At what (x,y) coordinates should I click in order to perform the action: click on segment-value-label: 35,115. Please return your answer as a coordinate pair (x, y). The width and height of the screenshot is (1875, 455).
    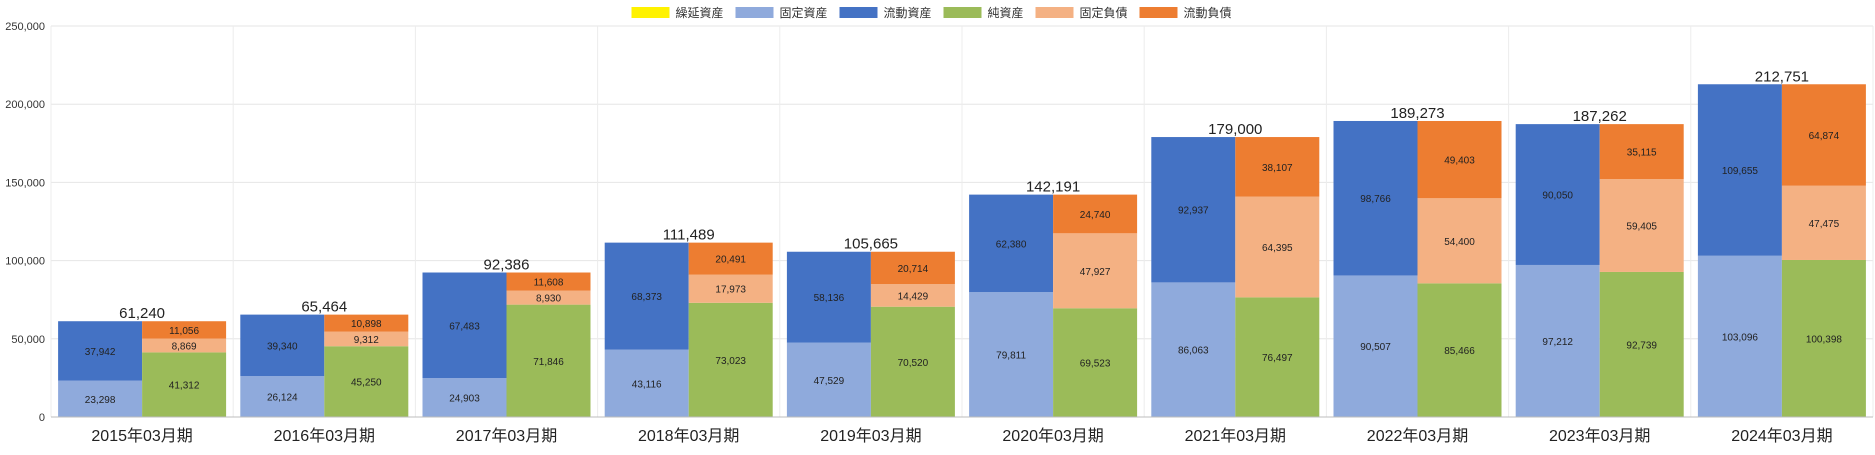
    Looking at the image, I should click on (1642, 153).